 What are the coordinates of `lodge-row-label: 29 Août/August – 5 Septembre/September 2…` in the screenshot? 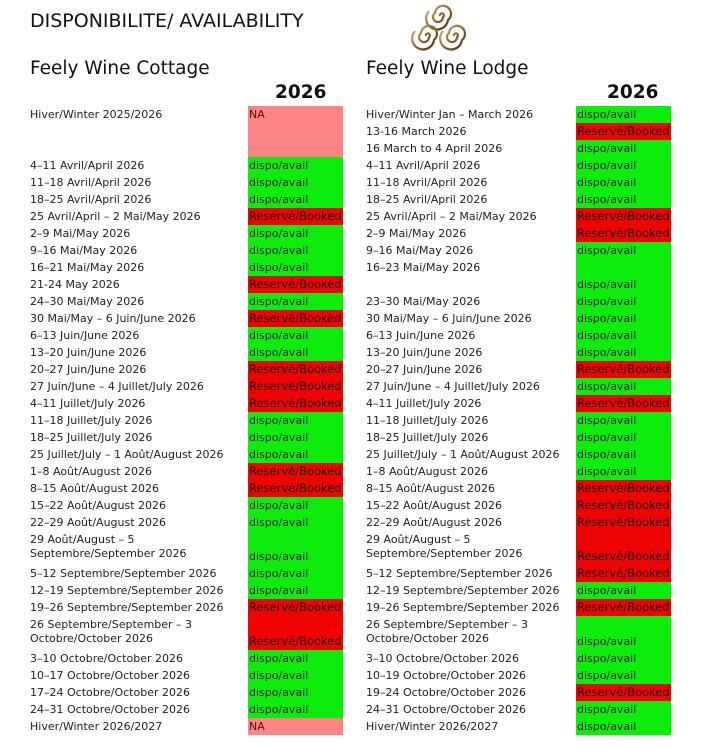 It's located at (444, 546).